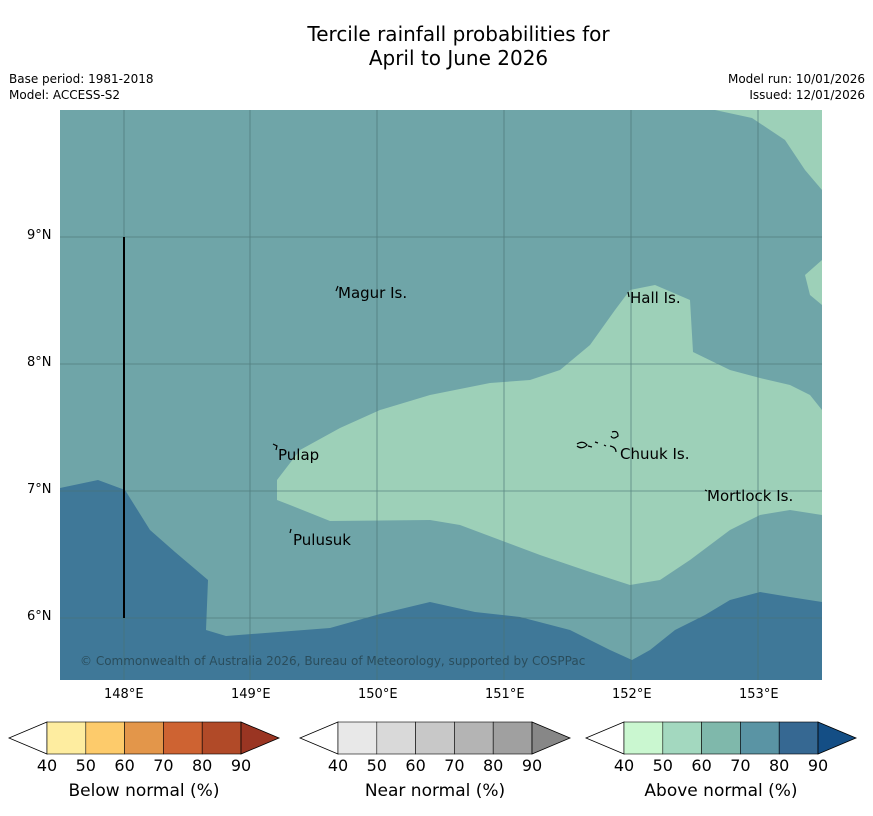 This screenshot has height=816, width=873. Describe the element at coordinates (337, 288) in the screenshot. I see `magur-island-mark` at that location.